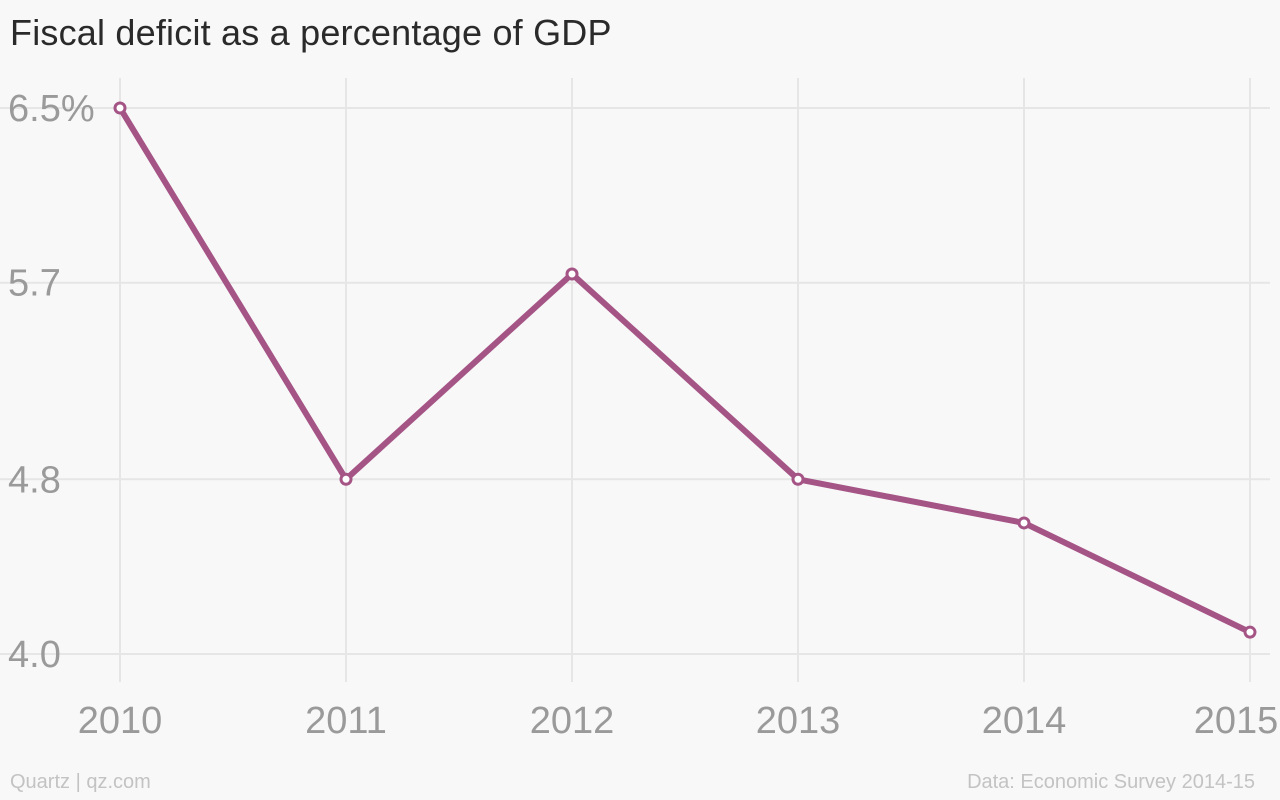  I want to click on y-tick-label: 6.5%, so click(51, 109).